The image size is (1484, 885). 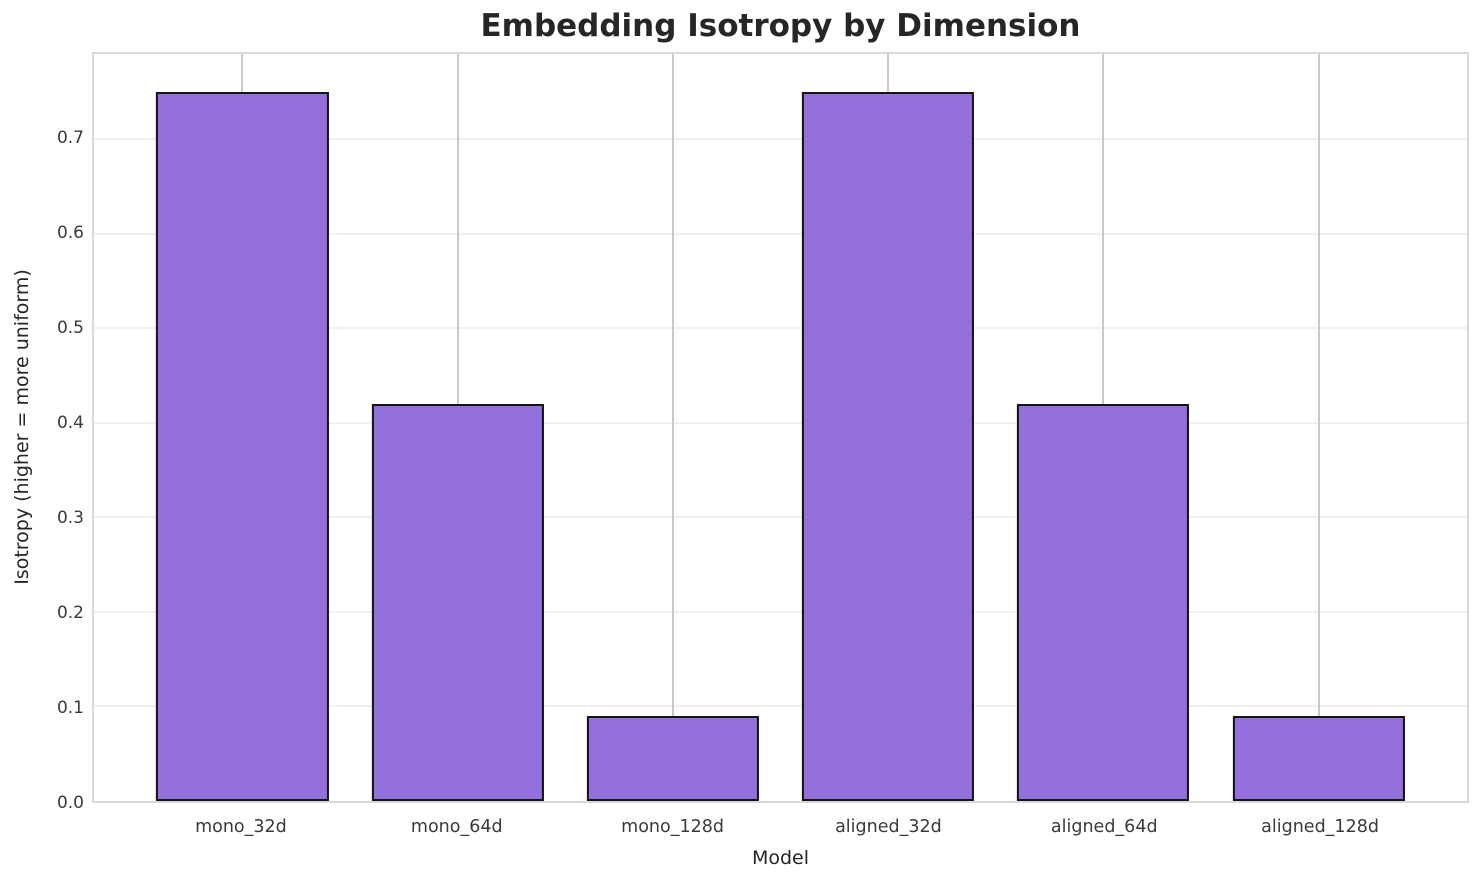 I want to click on bar-mono_32d, so click(x=242, y=446).